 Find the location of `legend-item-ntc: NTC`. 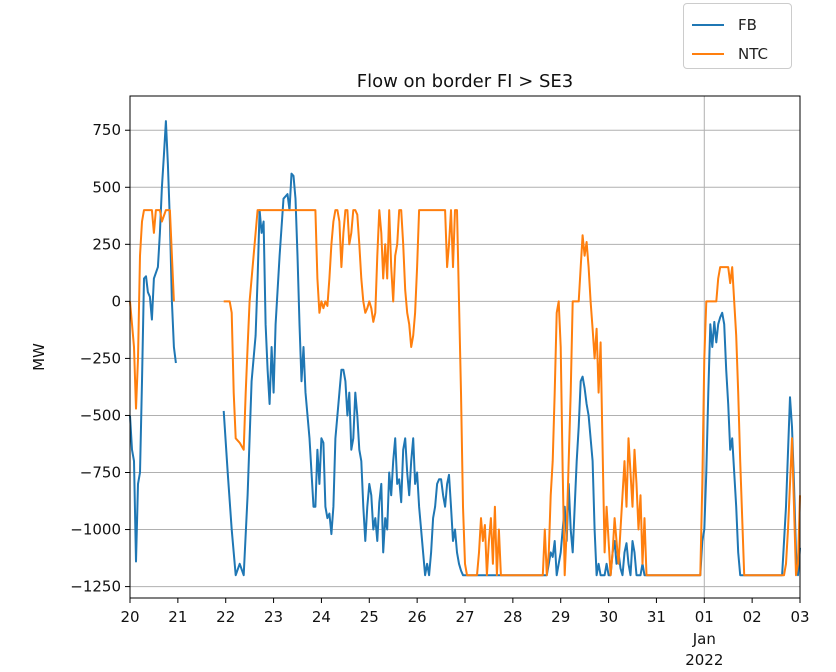

legend-item-ntc: NTC is located at coordinates (730, 54).